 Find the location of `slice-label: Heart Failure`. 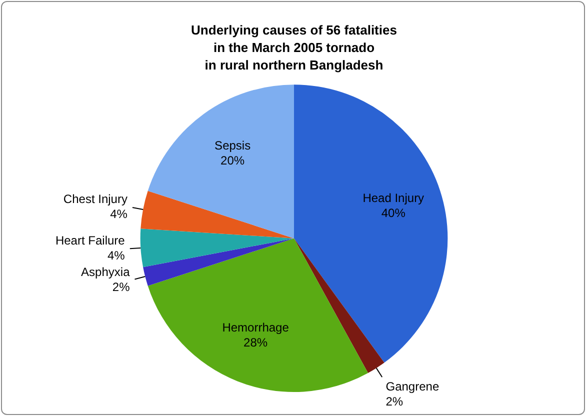

slice-label: Heart Failure is located at coordinates (90, 241).